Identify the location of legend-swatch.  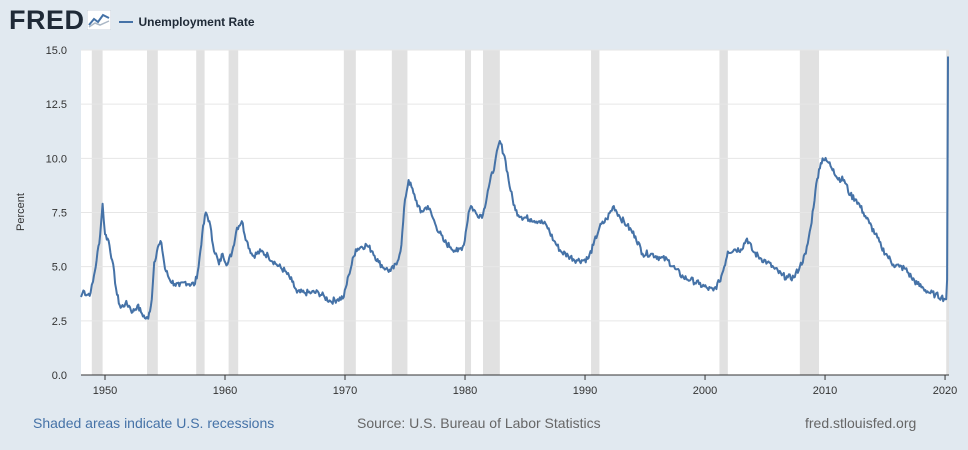
(125, 21).